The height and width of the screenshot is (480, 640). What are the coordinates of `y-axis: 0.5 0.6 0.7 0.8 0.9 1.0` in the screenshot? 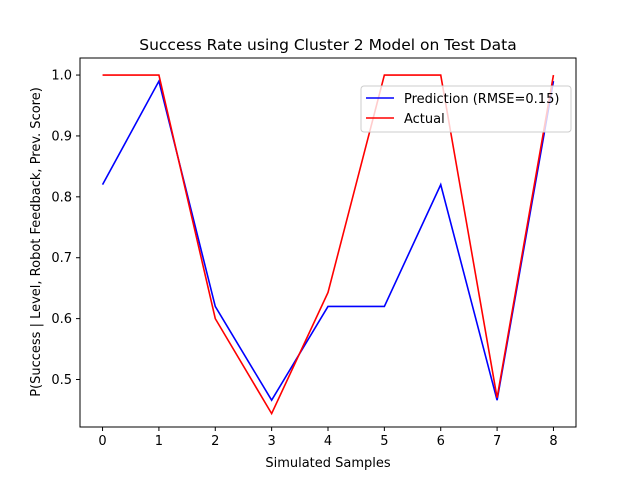 It's located at (65, 228).